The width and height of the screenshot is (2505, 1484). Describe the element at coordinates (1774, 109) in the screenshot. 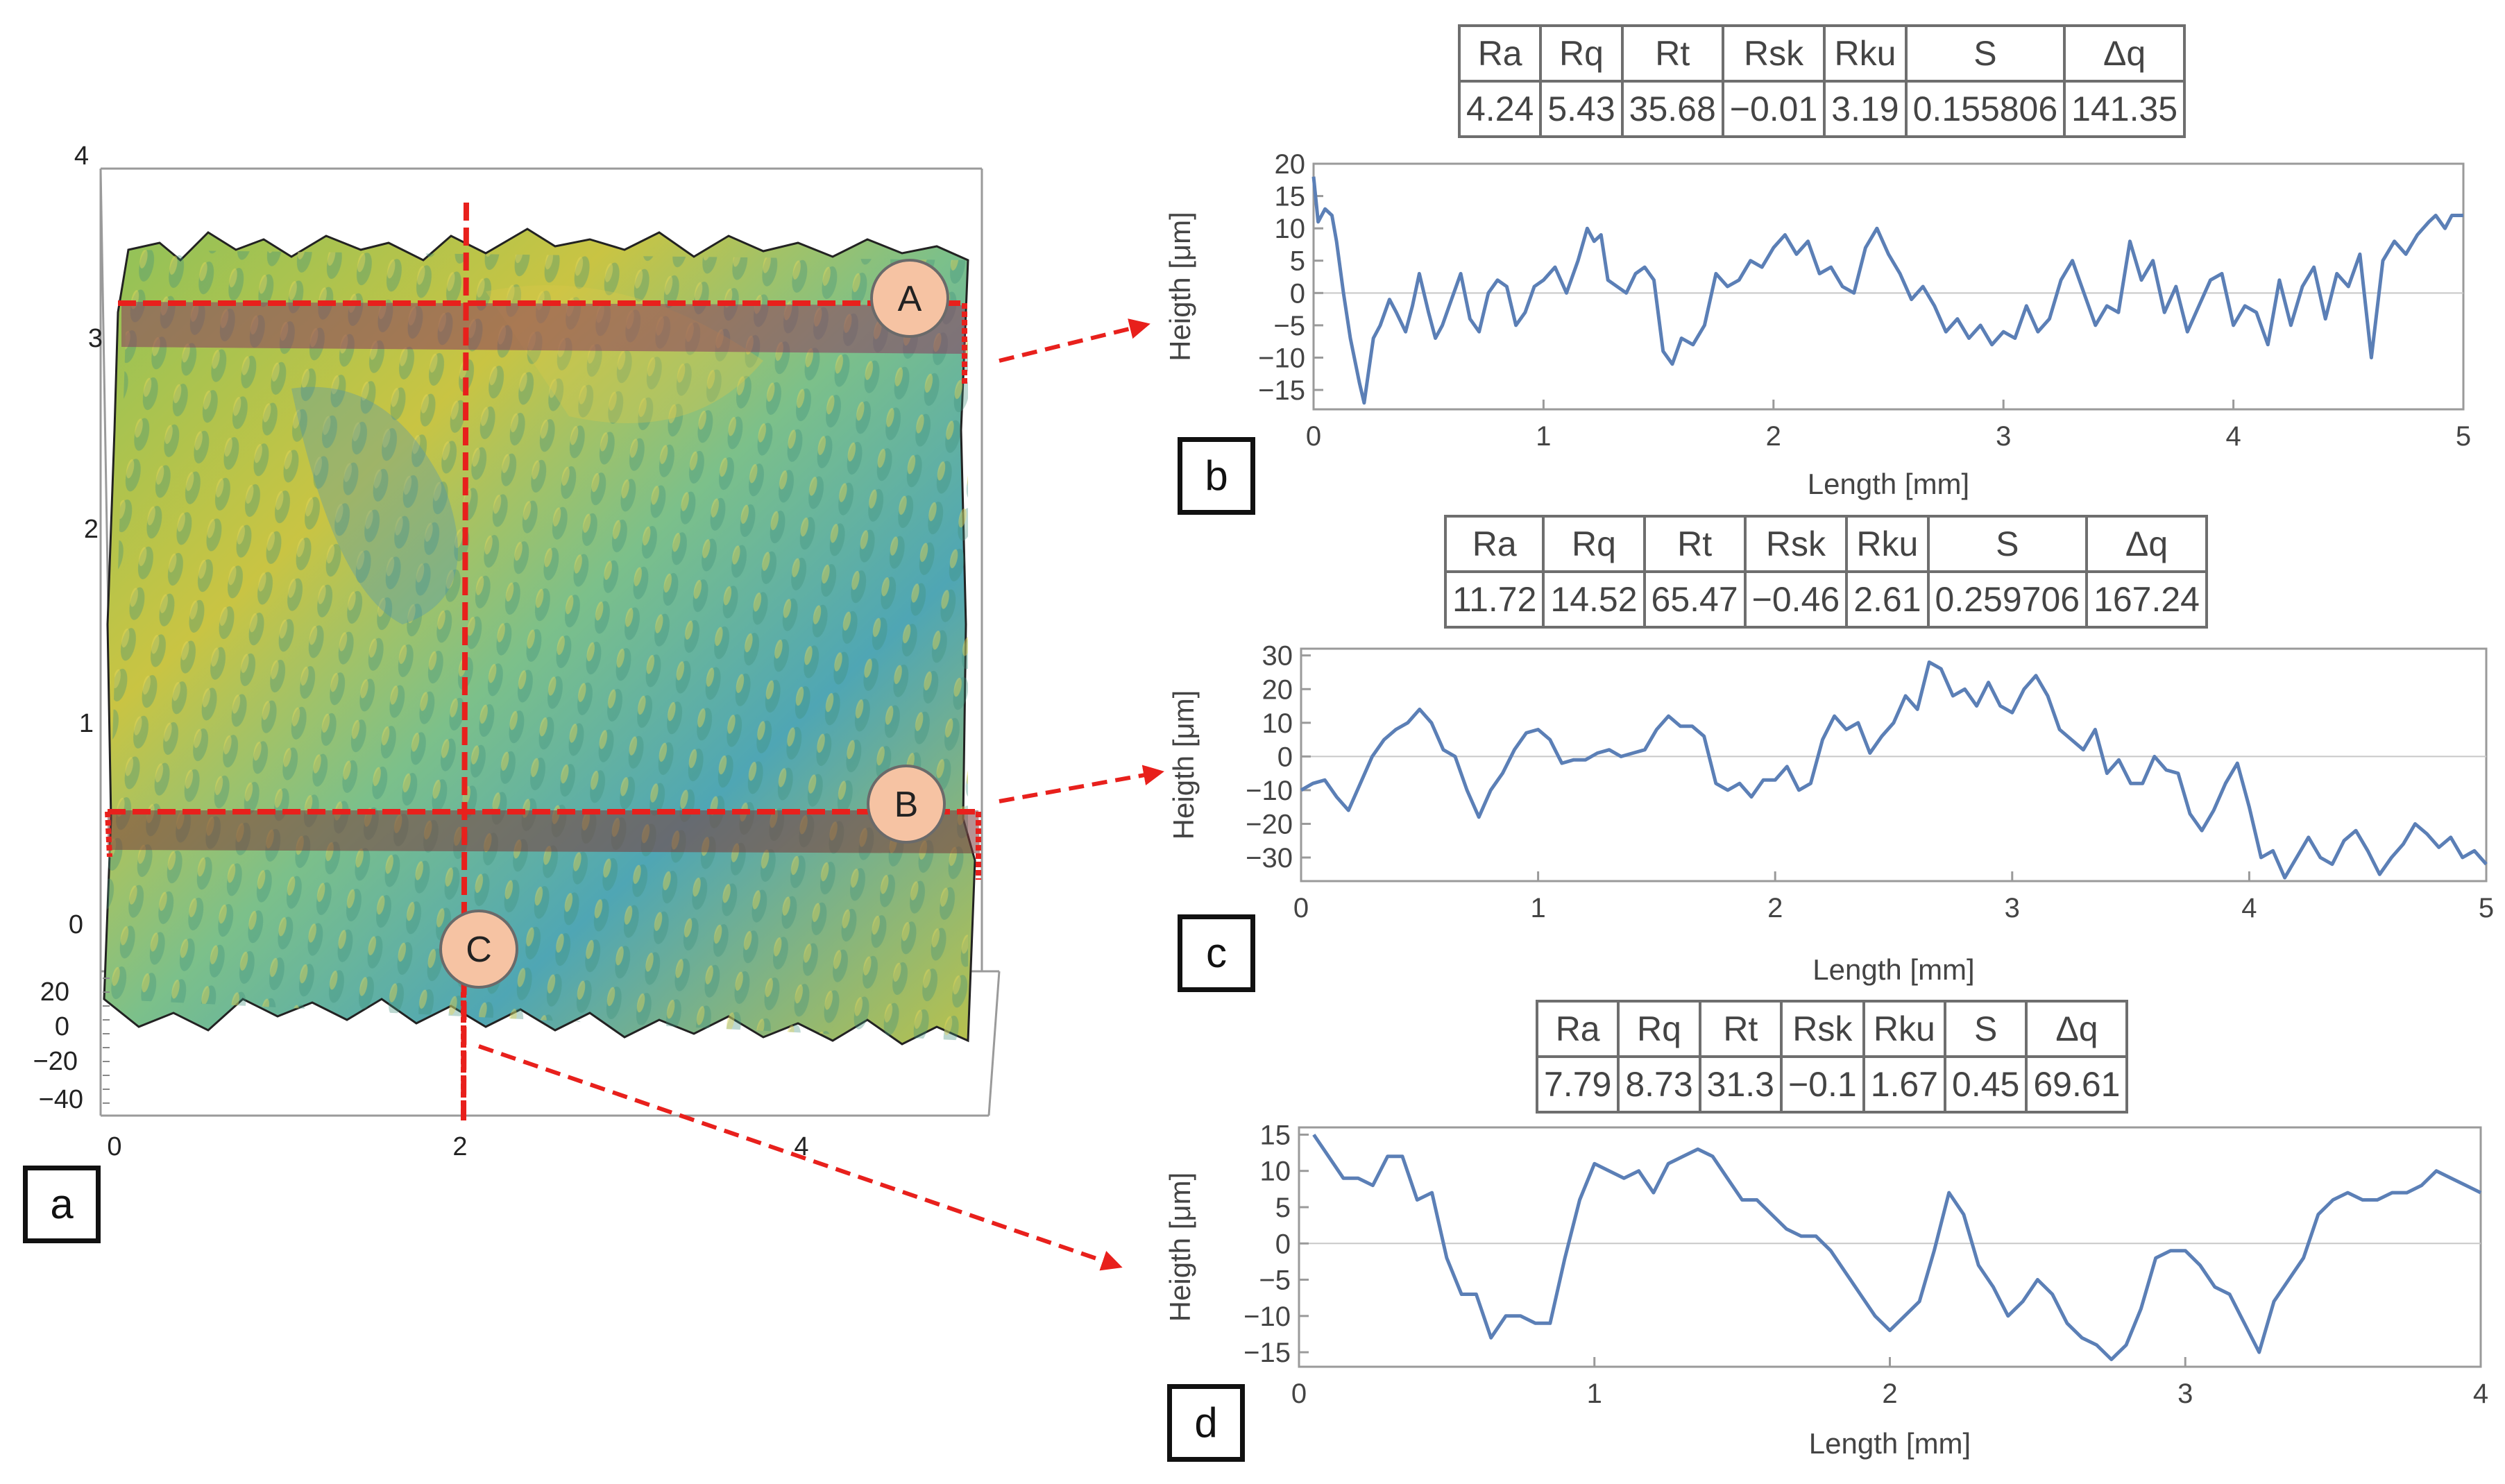

I see `value-rsk: −0.01` at that location.